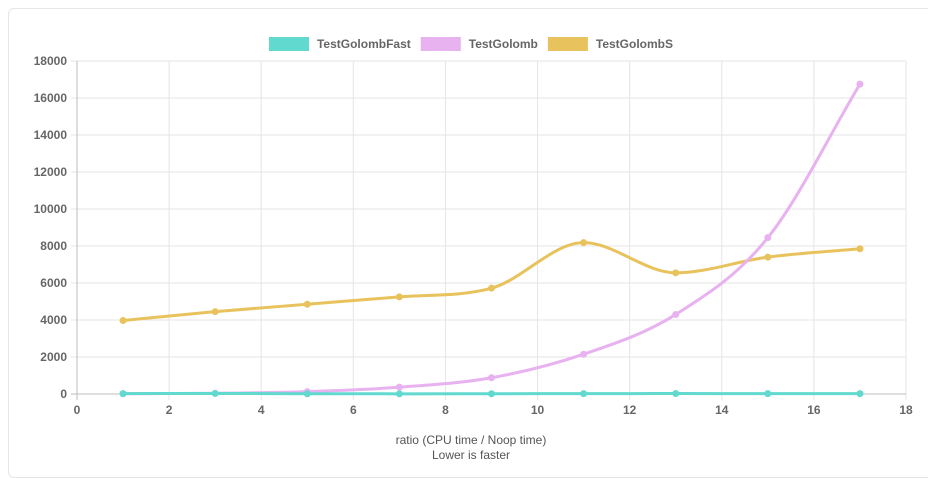 The height and width of the screenshot is (478, 928). I want to click on x-tick-label: 4, so click(261, 410).